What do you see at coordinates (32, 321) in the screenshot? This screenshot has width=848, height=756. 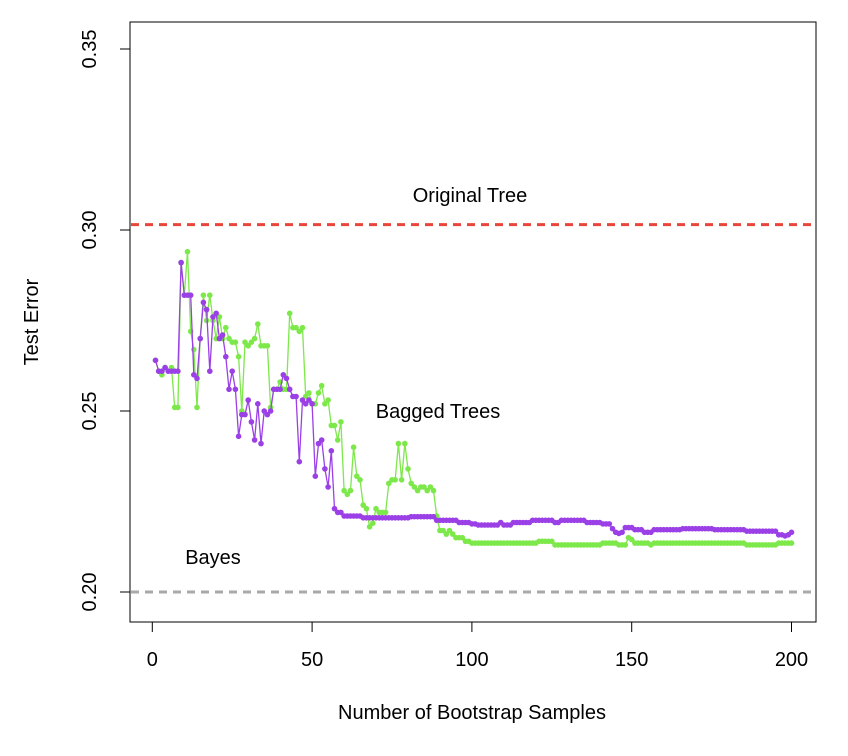 I see `y-axis-label: Test Error` at bounding box center [32, 321].